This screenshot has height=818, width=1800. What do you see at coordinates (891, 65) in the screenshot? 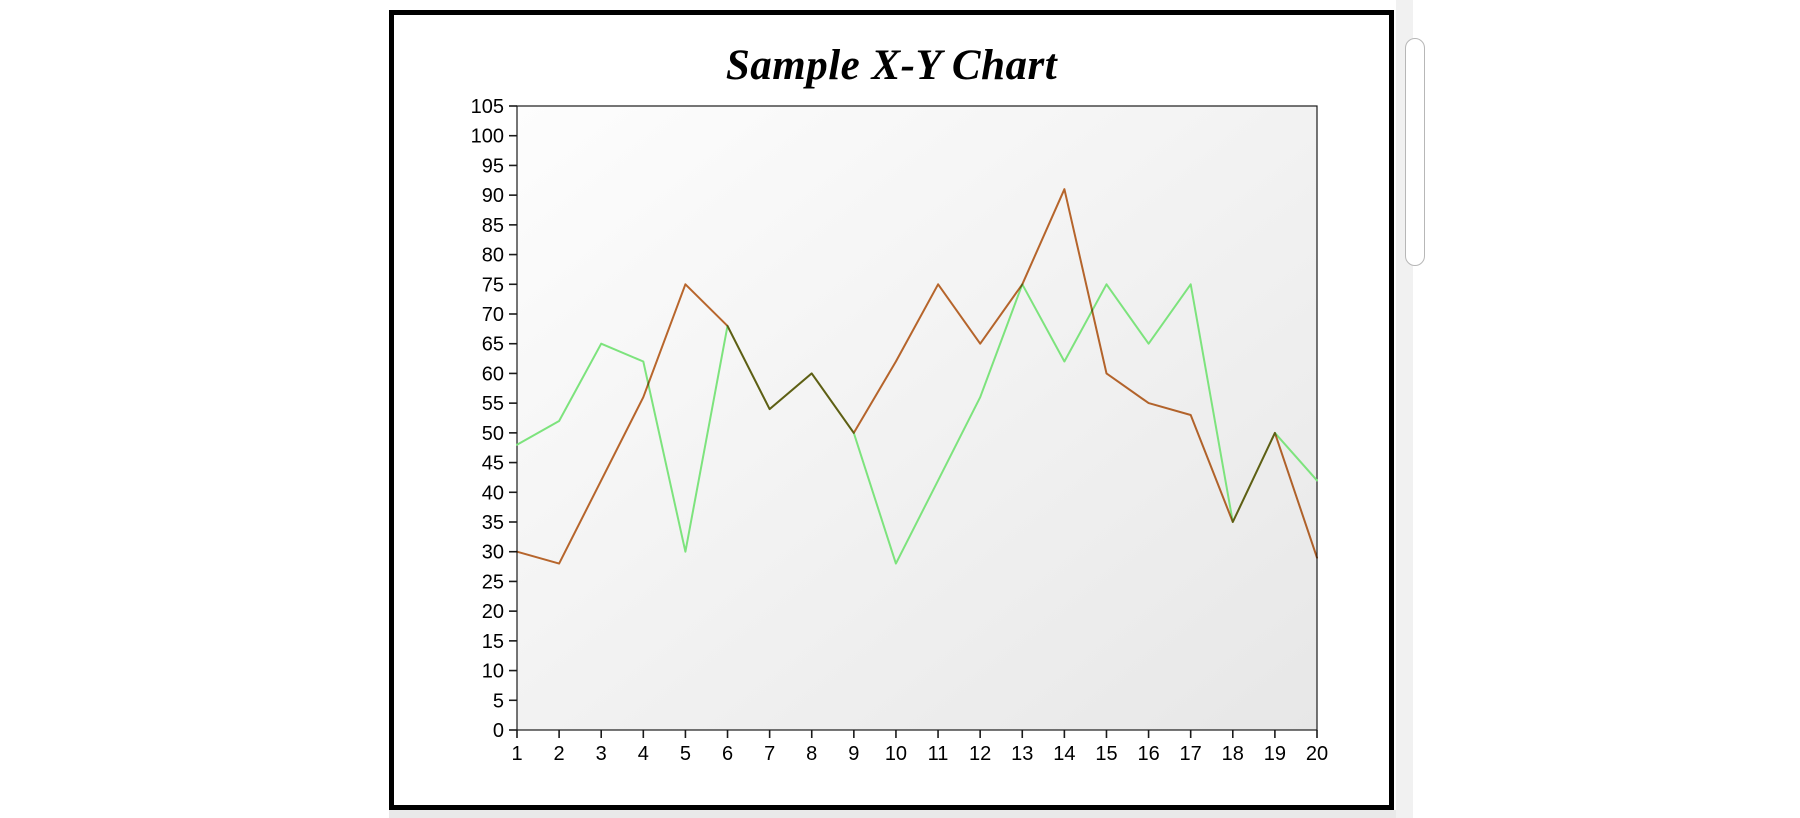
I see `chart-title: Sample X-Y Chart` at bounding box center [891, 65].